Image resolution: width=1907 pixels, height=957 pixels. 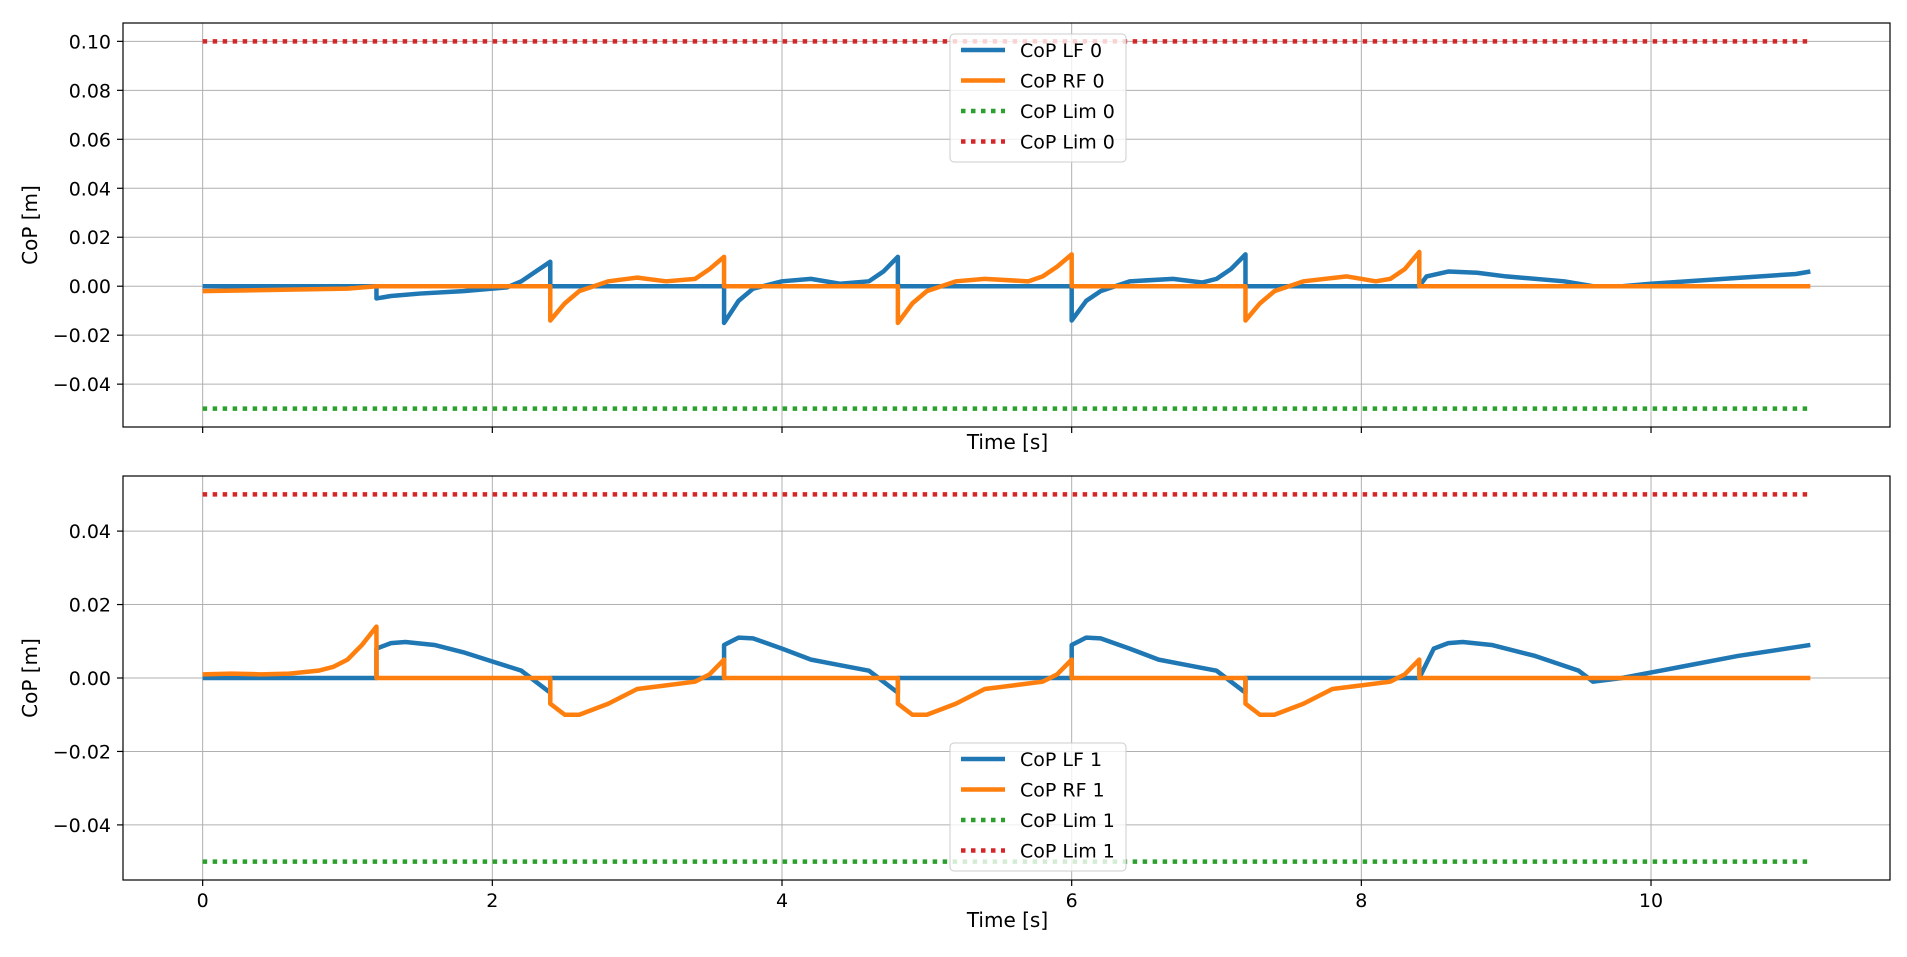 What do you see at coordinates (492, 901) in the screenshot?
I see `x-tick-label: 2` at bounding box center [492, 901].